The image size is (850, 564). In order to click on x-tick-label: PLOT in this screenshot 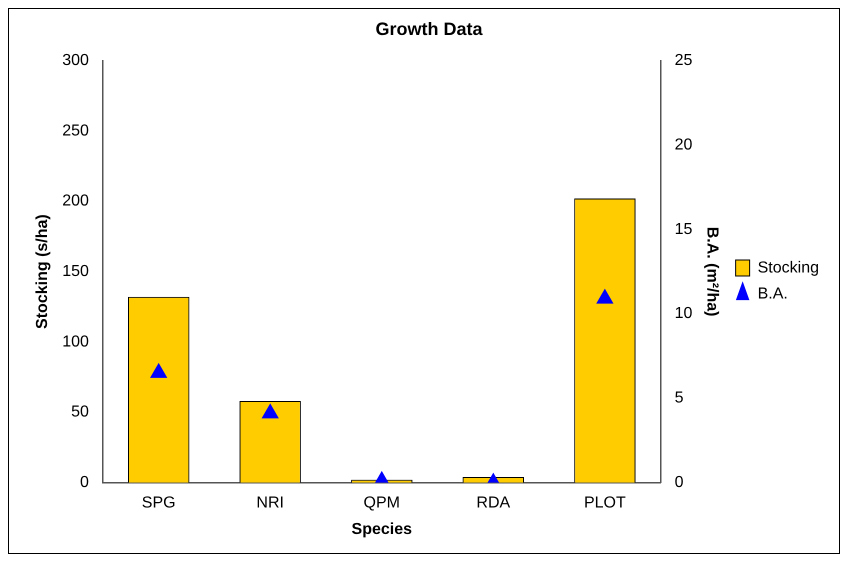, I will do `click(605, 503)`.